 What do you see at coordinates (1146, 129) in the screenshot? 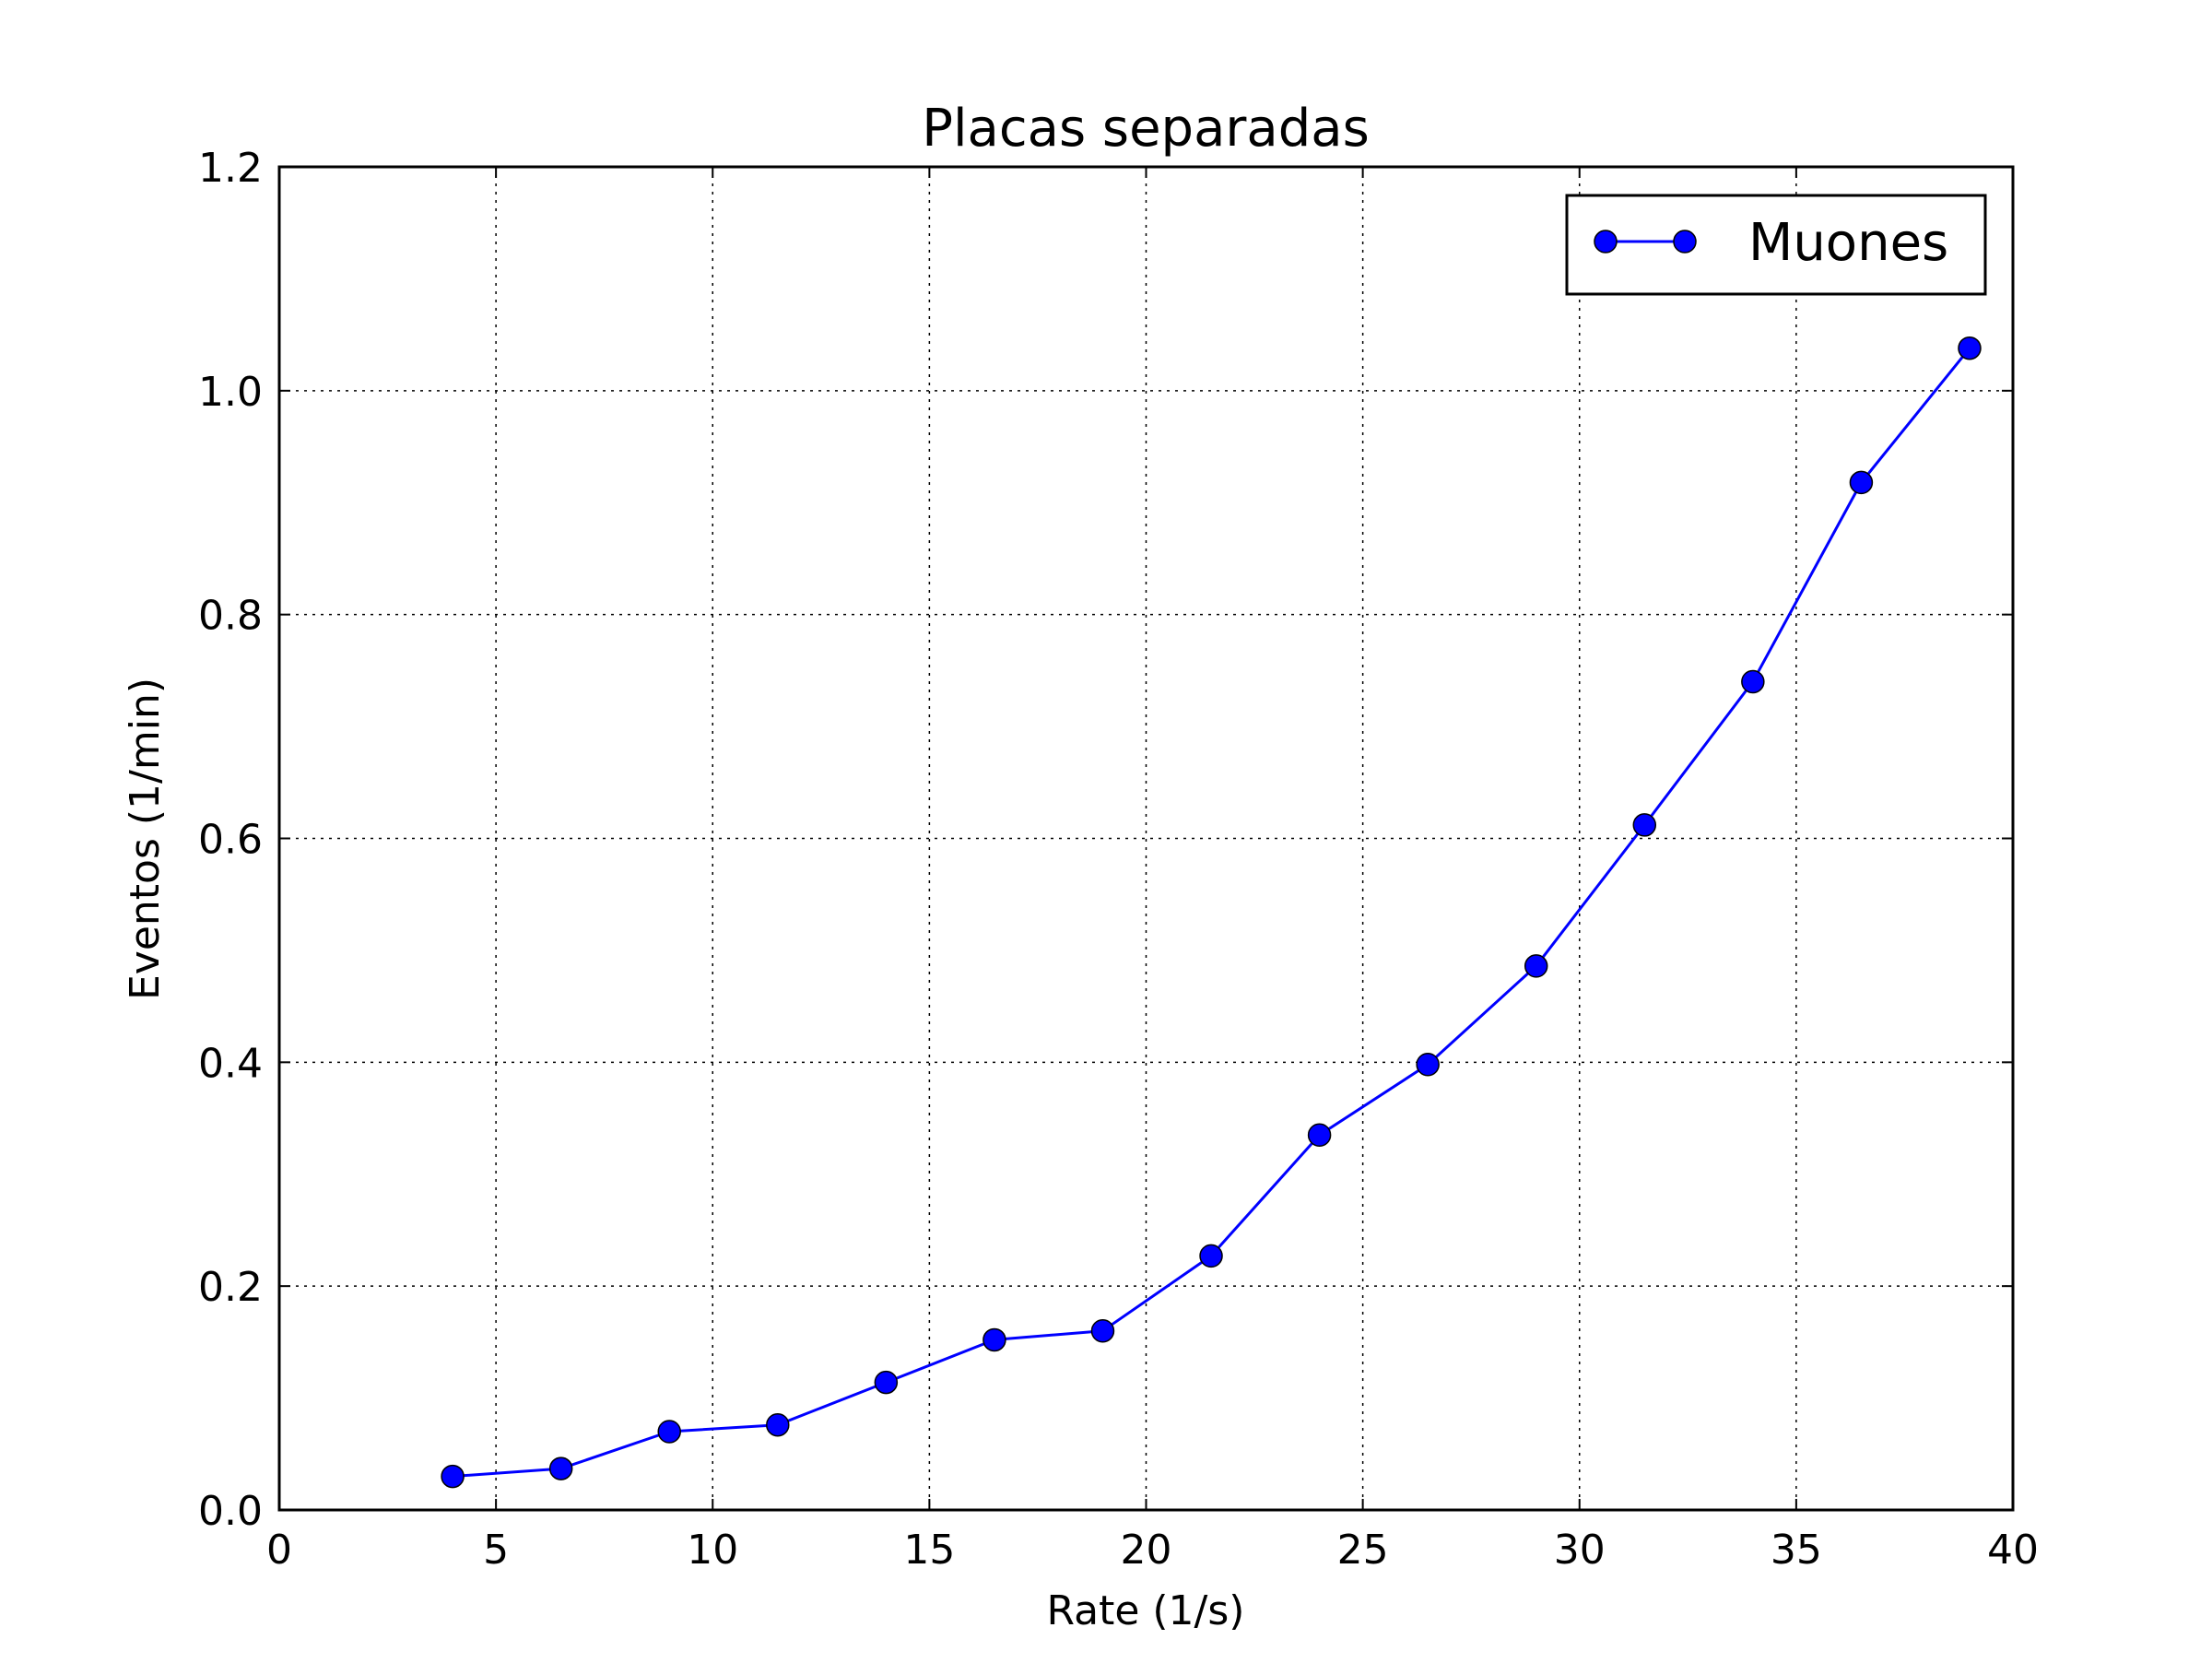
I see `chart-title: Placas separadas` at bounding box center [1146, 129].